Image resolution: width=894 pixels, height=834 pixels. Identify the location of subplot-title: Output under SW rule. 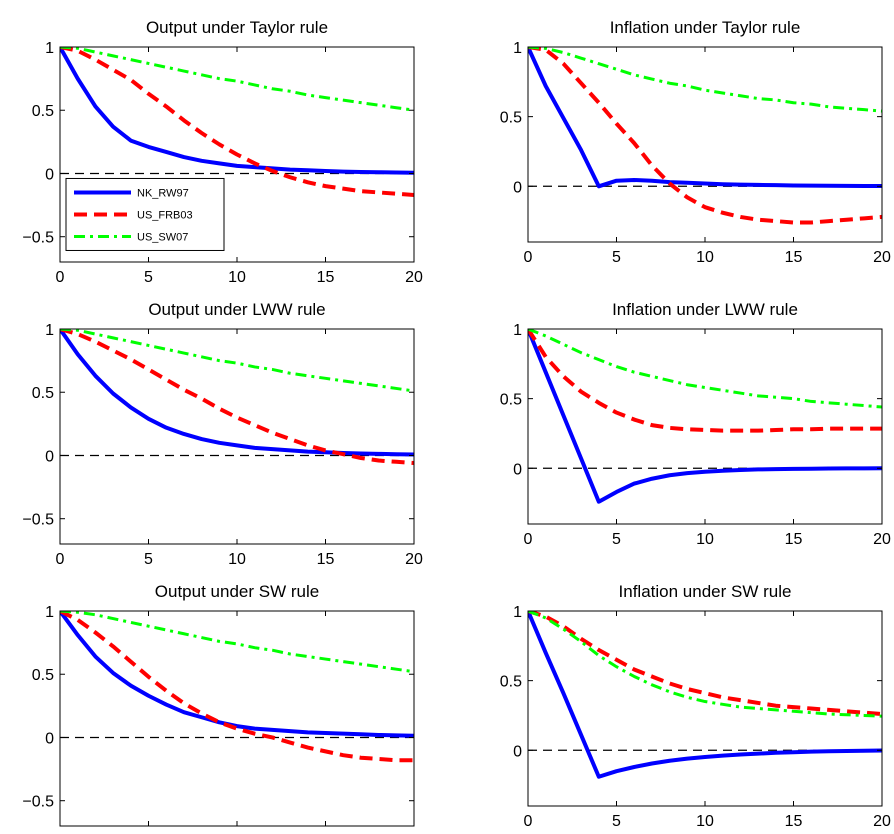
(237, 591).